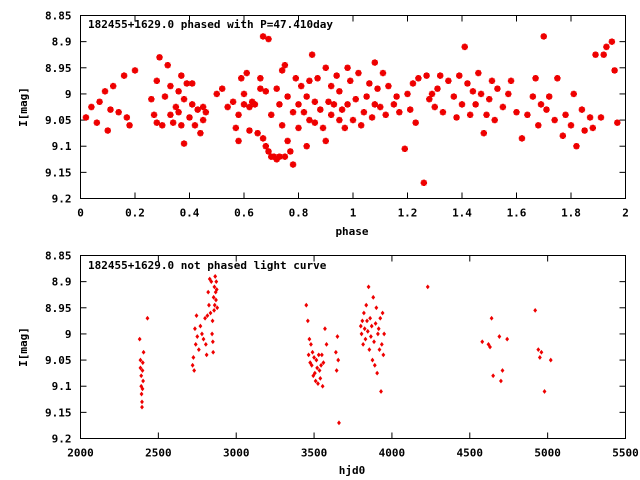  What do you see at coordinates (352, 470) in the screenshot?
I see `bottom-x-axis-label: hjd0` at bounding box center [352, 470].